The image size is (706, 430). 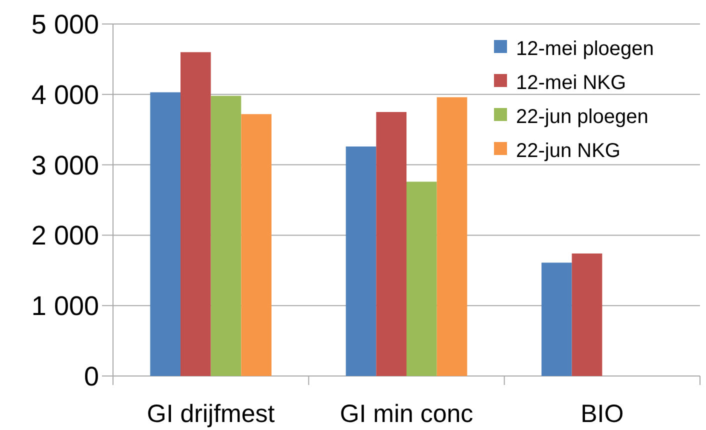 What do you see at coordinates (602, 414) in the screenshot?
I see `x-tick-label: BIO` at bounding box center [602, 414].